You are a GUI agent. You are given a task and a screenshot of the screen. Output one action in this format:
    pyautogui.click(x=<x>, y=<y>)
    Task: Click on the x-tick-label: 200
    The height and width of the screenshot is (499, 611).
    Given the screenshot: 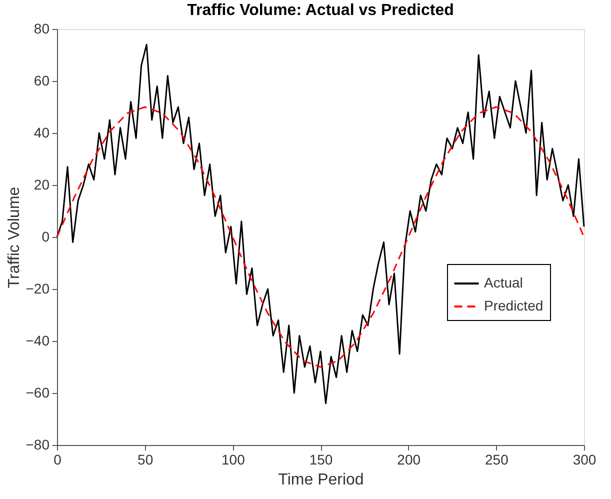 What is the action you would take?
    pyautogui.click(x=409, y=460)
    